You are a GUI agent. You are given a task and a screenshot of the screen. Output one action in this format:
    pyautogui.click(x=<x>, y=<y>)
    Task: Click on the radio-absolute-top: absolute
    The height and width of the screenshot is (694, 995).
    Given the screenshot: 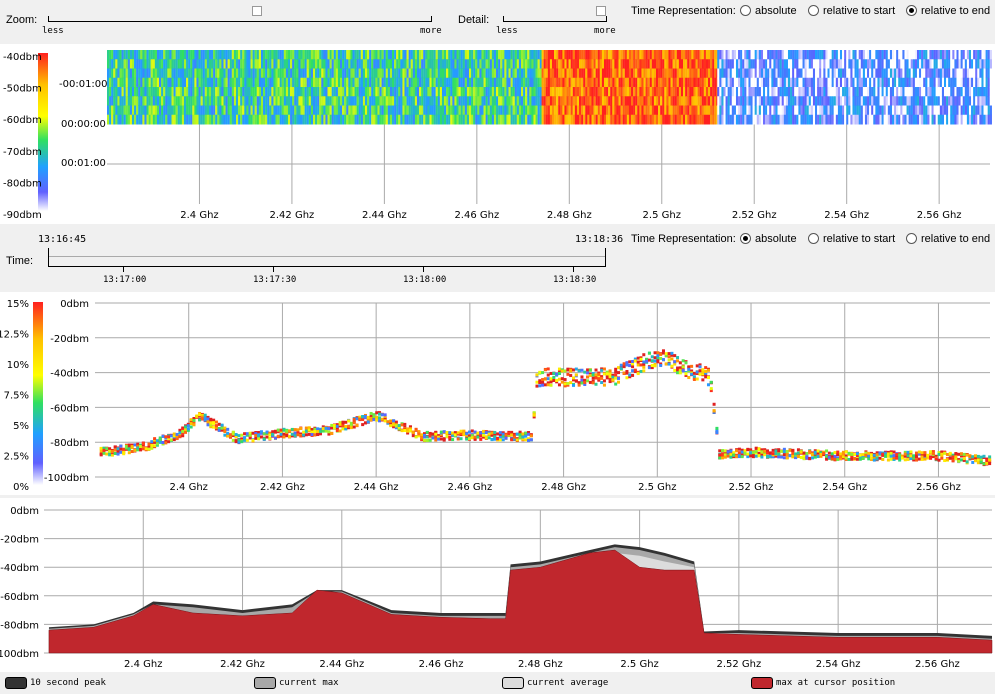 What is the action you would take?
    pyautogui.click(x=768, y=10)
    